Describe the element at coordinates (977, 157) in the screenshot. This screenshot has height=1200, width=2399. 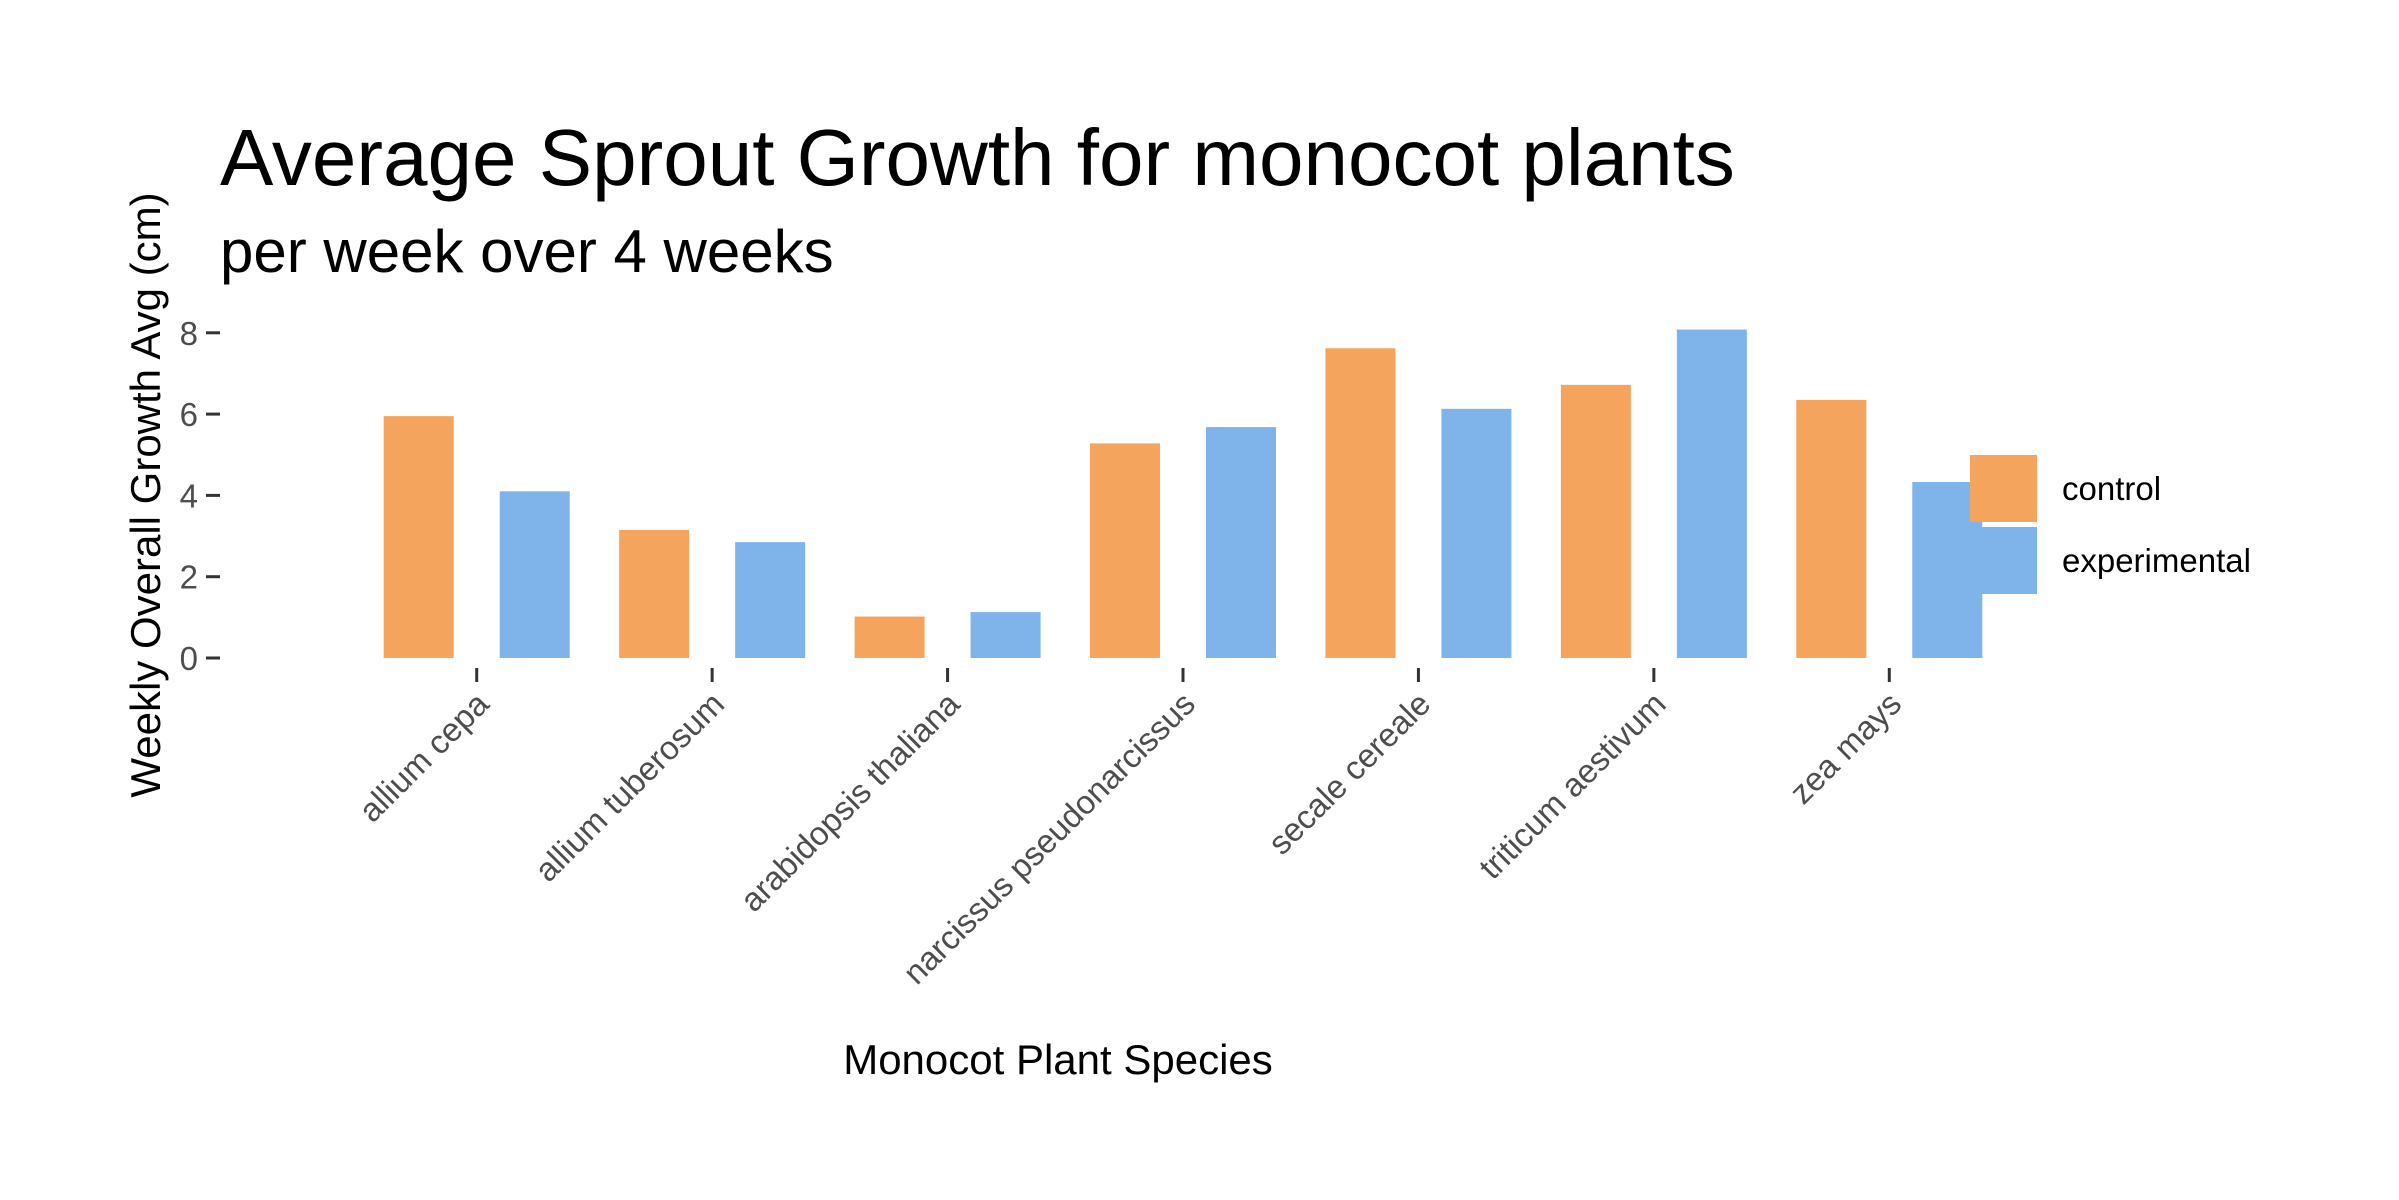
I see `chart-title: Average Sprout Growth for monocot plants` at that location.